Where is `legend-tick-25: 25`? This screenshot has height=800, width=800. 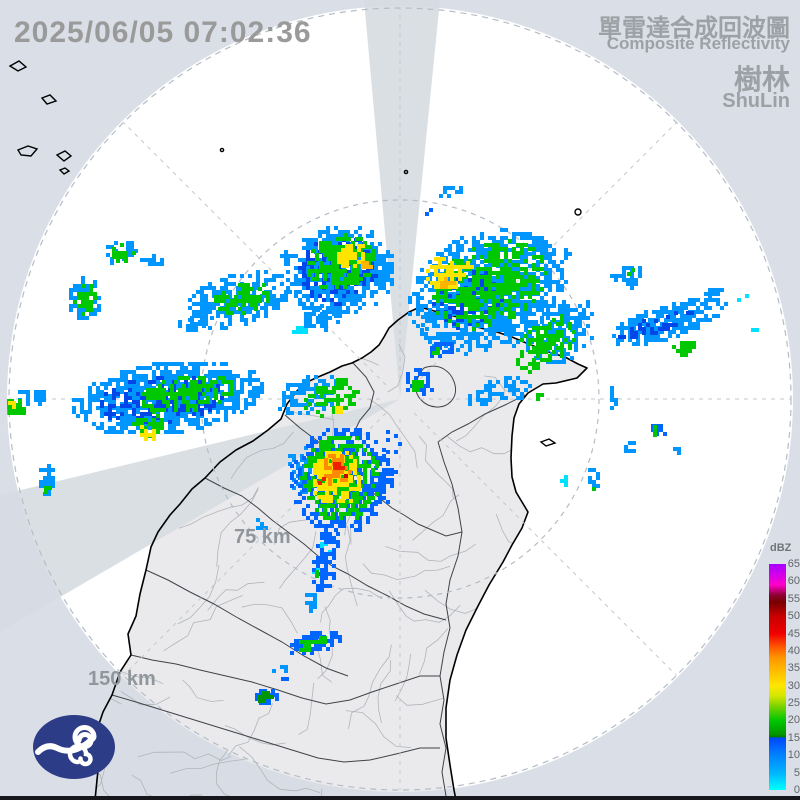
legend-tick-25: 25 is located at coordinates (793, 703).